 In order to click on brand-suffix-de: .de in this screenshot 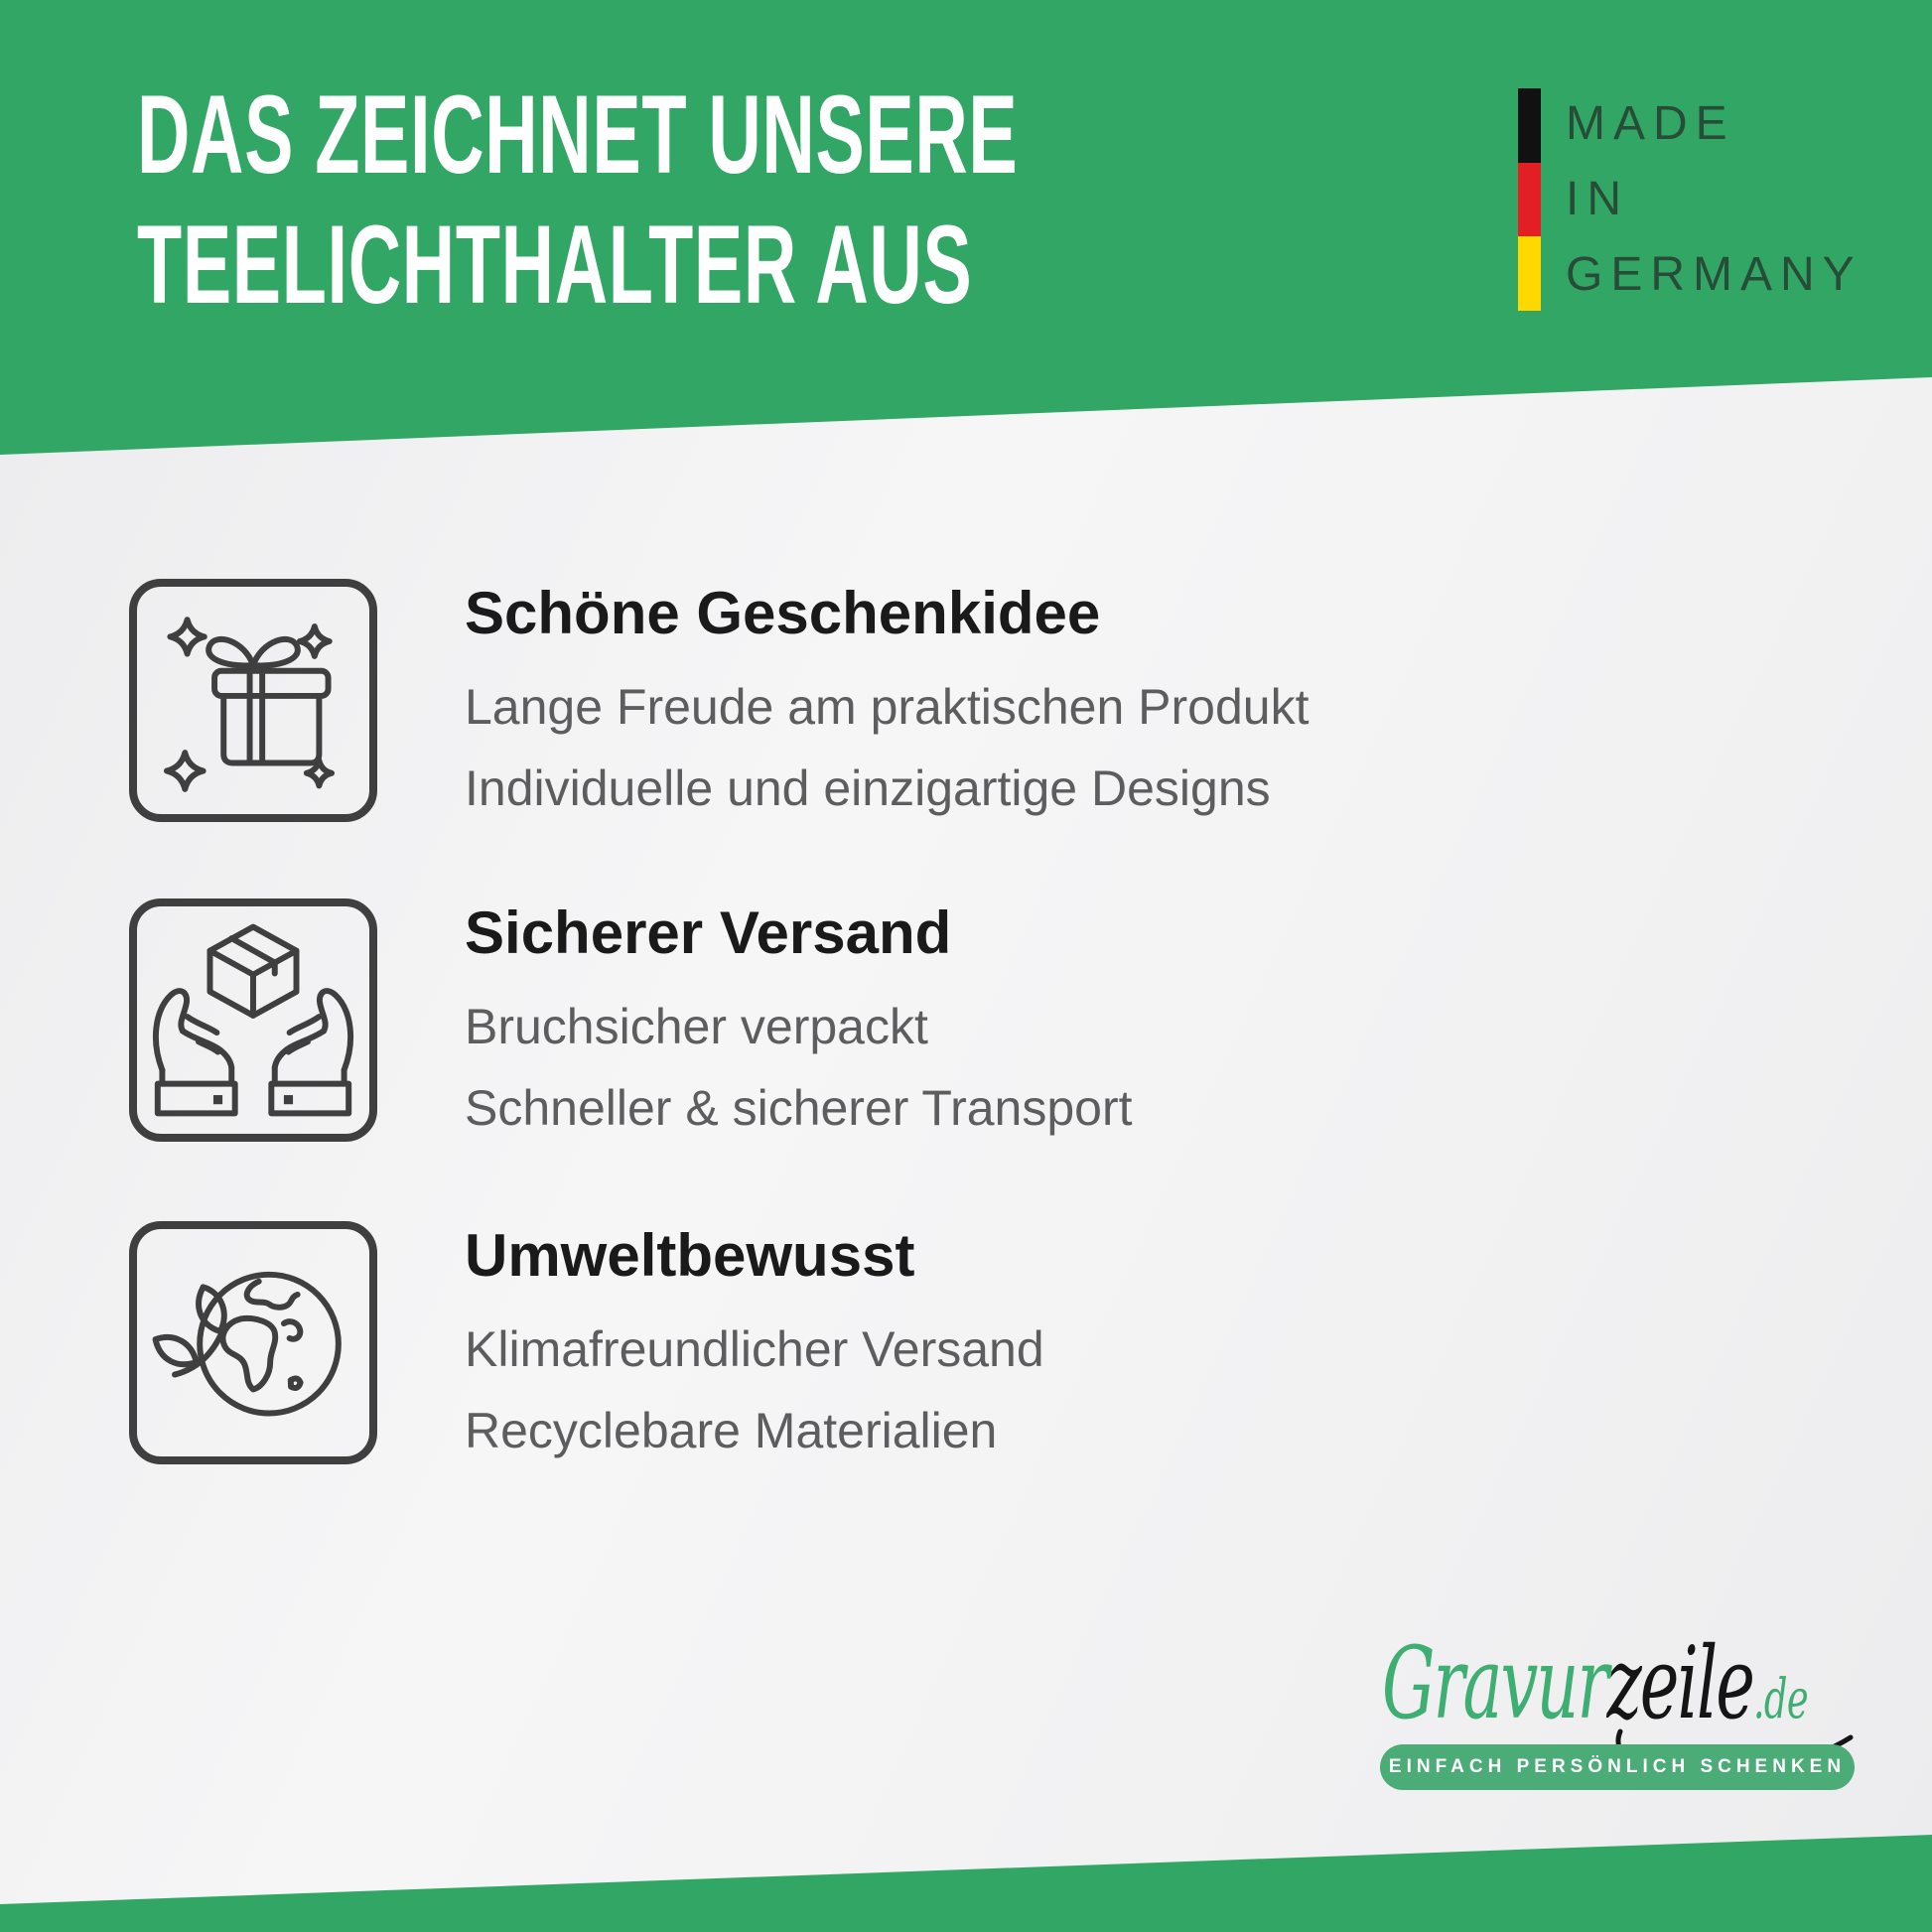, I will do `click(1780, 1698)`.